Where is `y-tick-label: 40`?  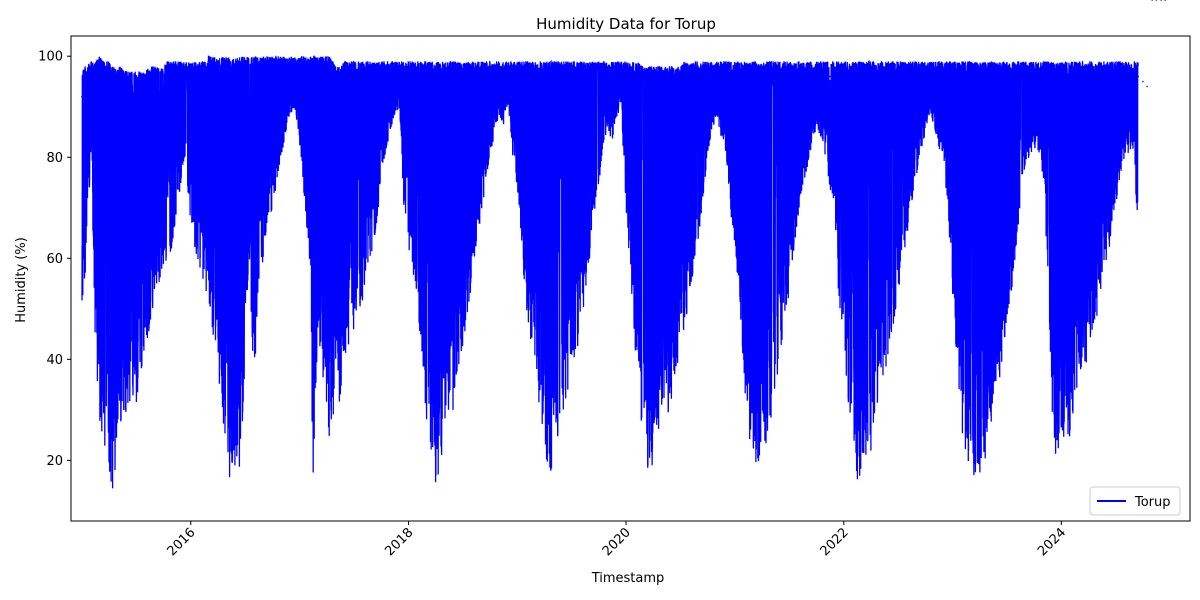 y-tick-label: 40 is located at coordinates (54, 360).